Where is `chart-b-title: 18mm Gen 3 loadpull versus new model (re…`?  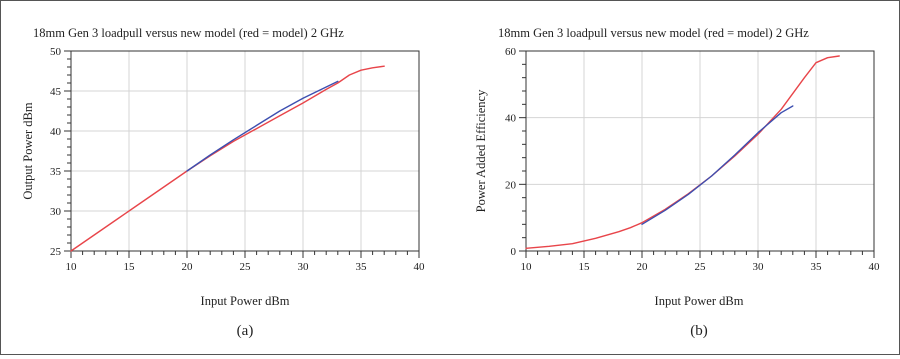 chart-b-title: 18mm Gen 3 loadpull versus new model (re… is located at coordinates (653, 33).